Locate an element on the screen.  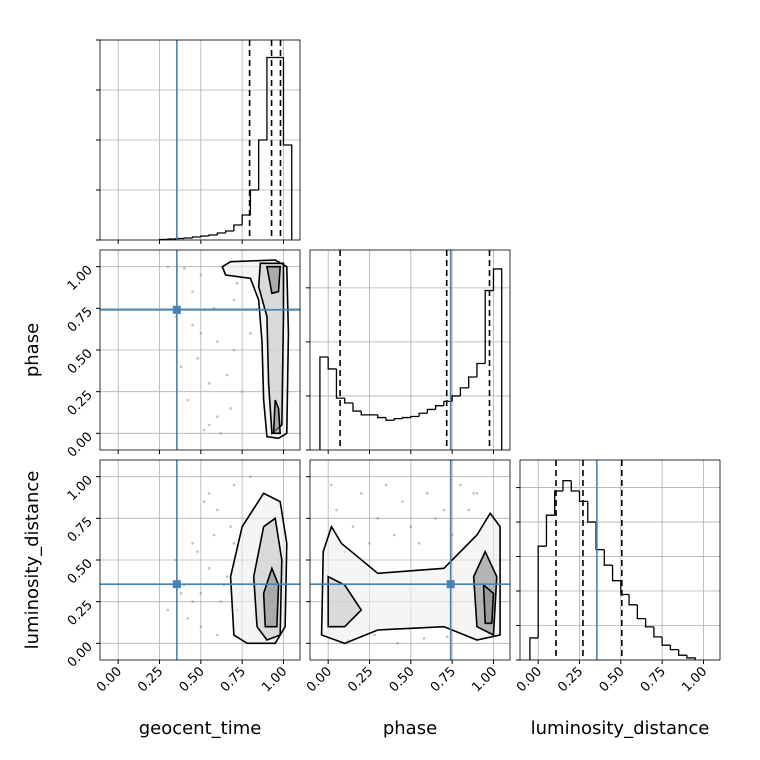
truth-marker is located at coordinates (450, 584).